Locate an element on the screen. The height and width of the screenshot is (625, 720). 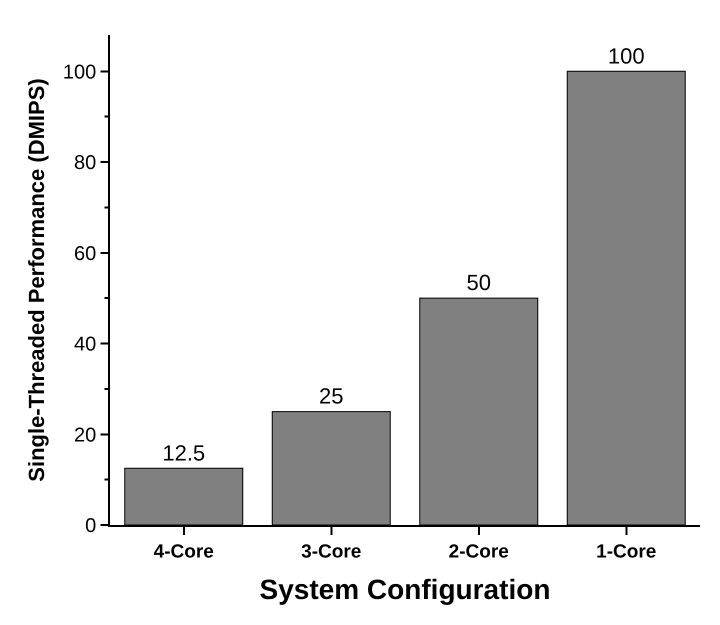
data-label: 100 is located at coordinates (626, 55).